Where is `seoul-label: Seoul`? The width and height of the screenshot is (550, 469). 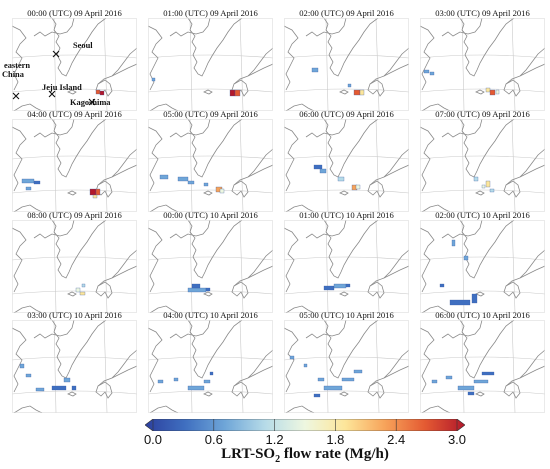 seoul-label: Seoul is located at coordinates (83, 45).